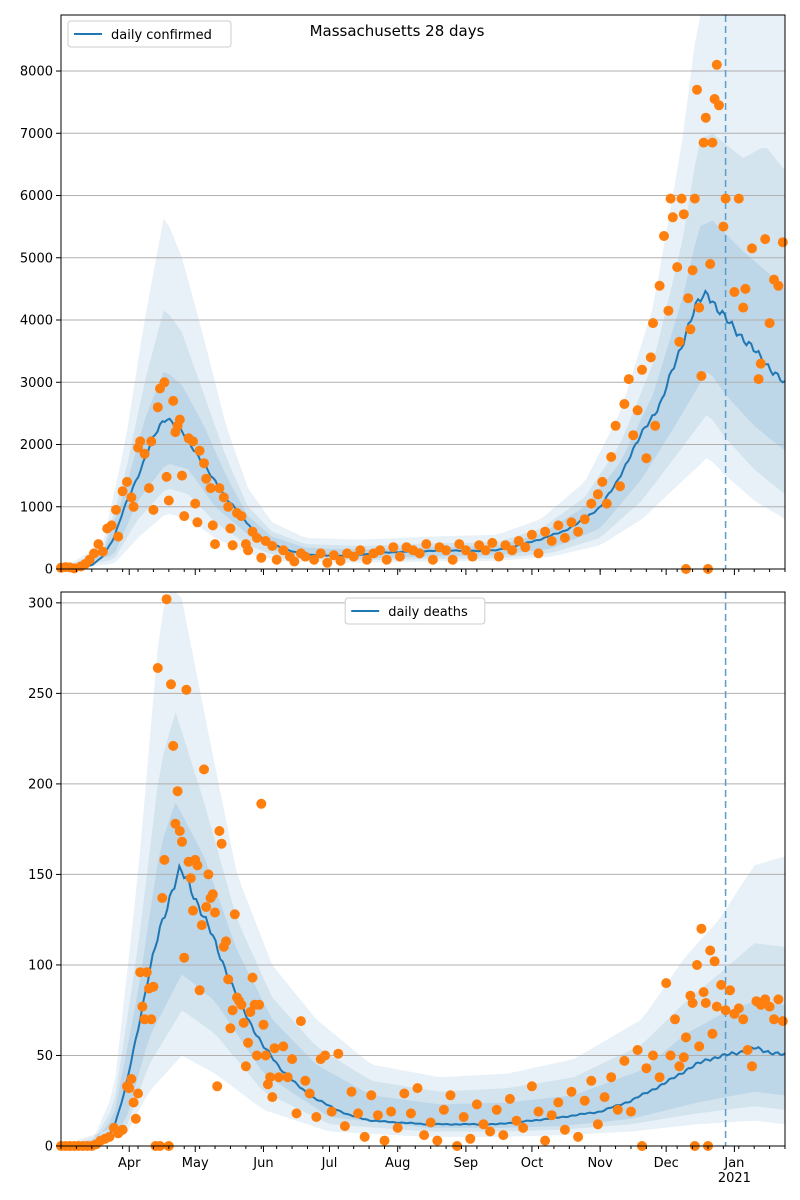 The height and width of the screenshot is (1200, 800). What do you see at coordinates (423, 572) in the screenshot?
I see `confirmed-x-axis` at bounding box center [423, 572].